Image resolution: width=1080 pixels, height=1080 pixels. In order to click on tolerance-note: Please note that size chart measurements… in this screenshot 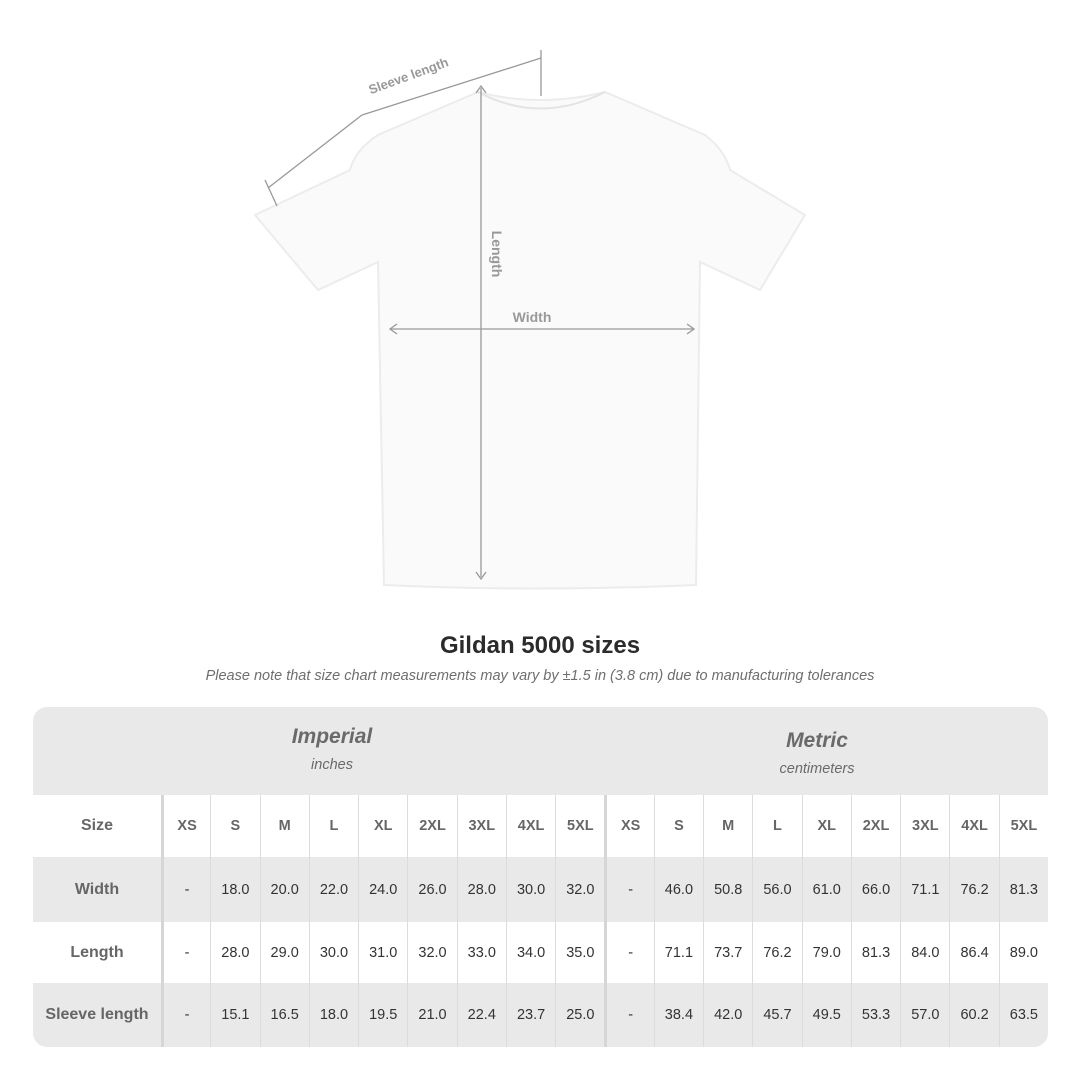, I will do `click(540, 676)`.